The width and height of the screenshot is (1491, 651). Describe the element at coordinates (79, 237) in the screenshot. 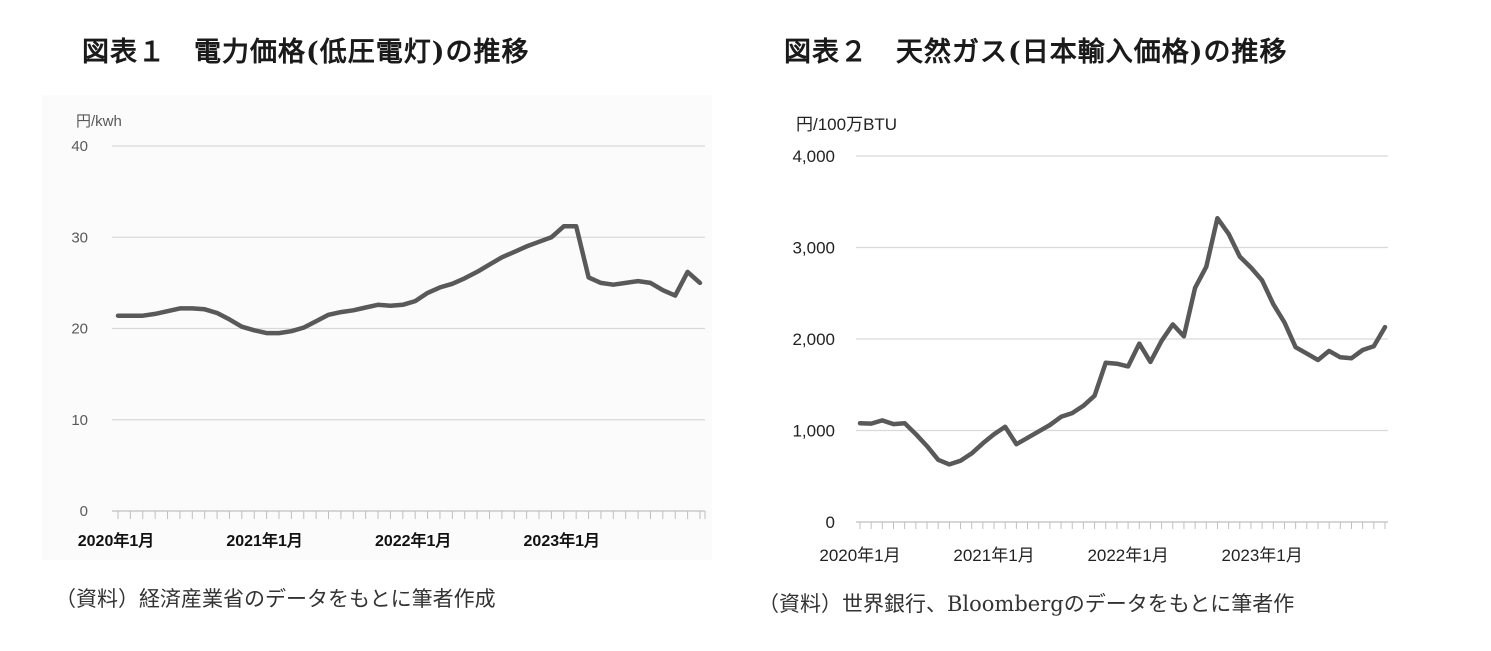

I see `y-tick-label: 30` at that location.